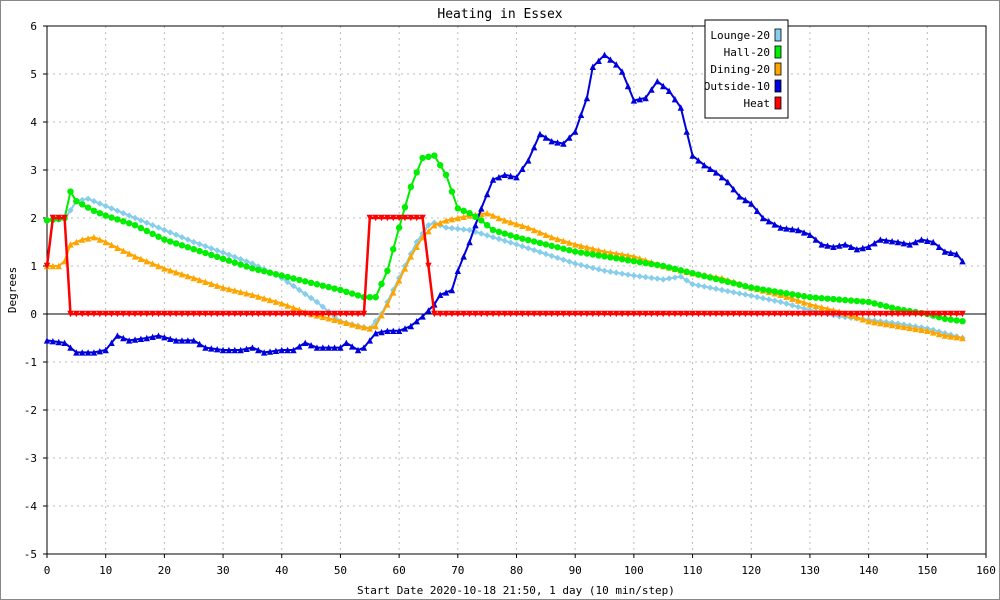  Describe the element at coordinates (30, 410) in the screenshot. I see `y-tick-label: -2` at that location.